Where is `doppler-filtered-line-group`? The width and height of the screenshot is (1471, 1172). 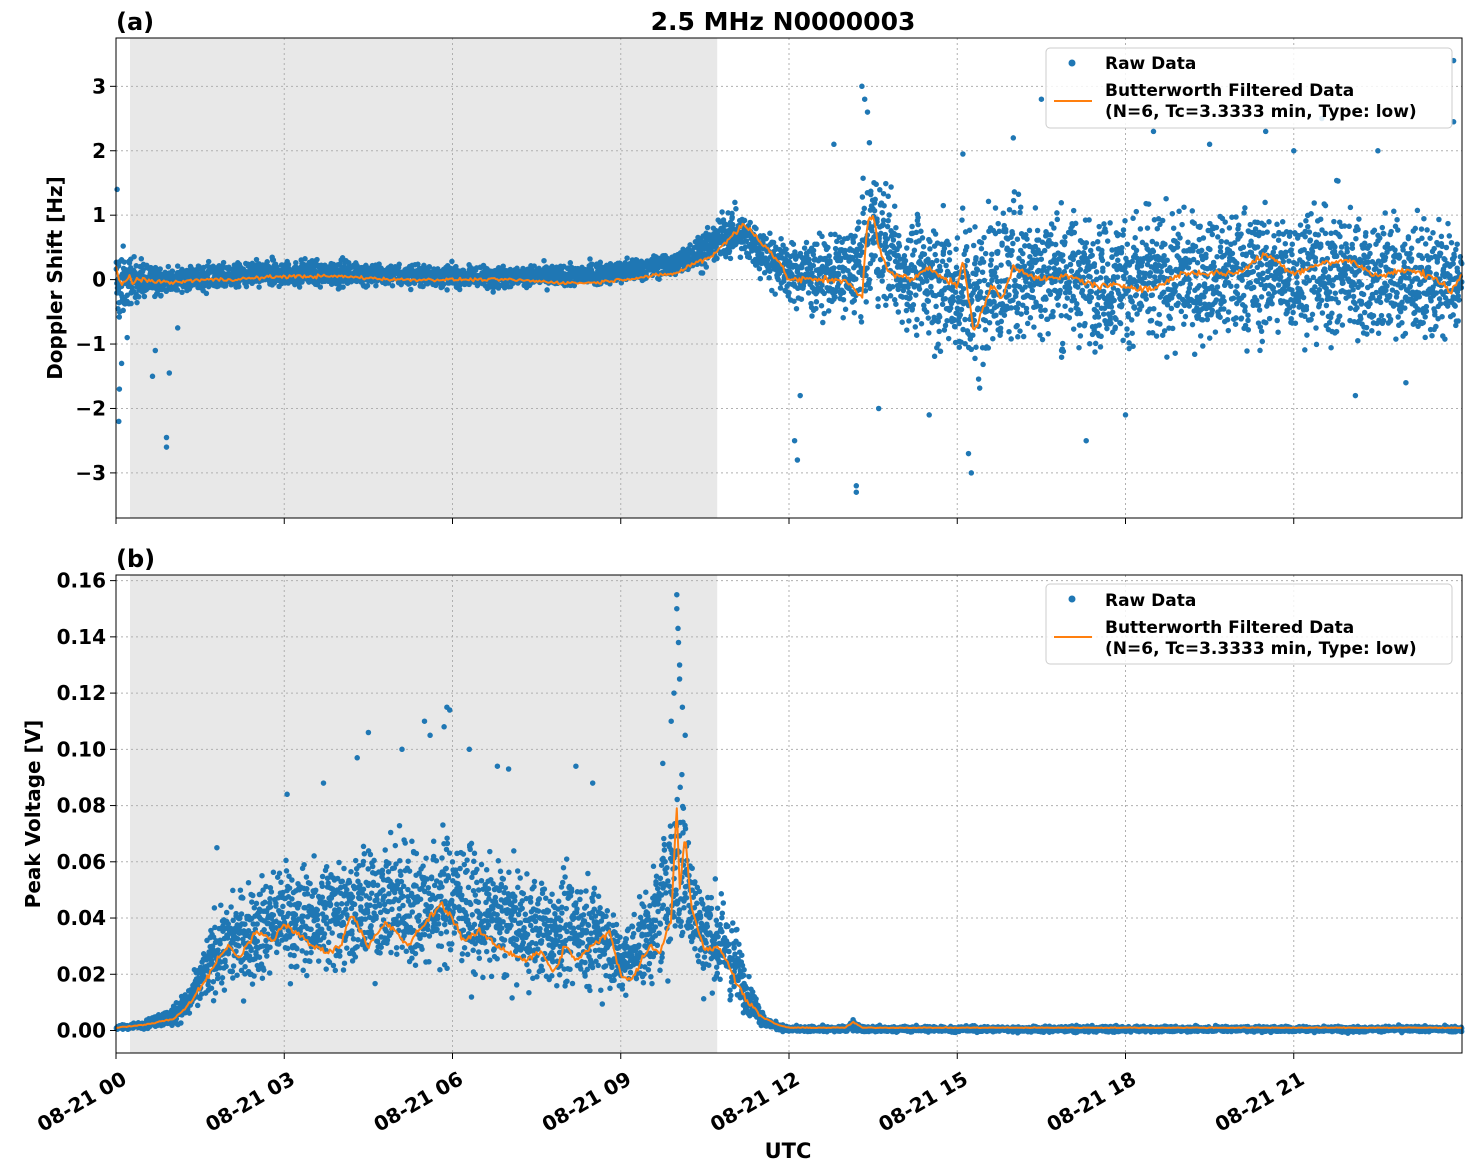 doppler-filtered-line-group is located at coordinates (789, 273).